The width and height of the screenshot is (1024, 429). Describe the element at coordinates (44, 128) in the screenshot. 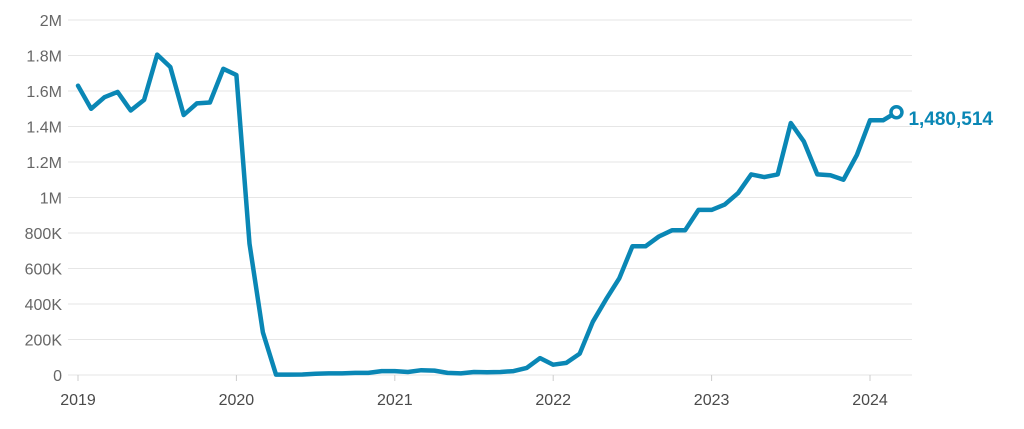

I see `y-tick-label: 1.4M` at that location.